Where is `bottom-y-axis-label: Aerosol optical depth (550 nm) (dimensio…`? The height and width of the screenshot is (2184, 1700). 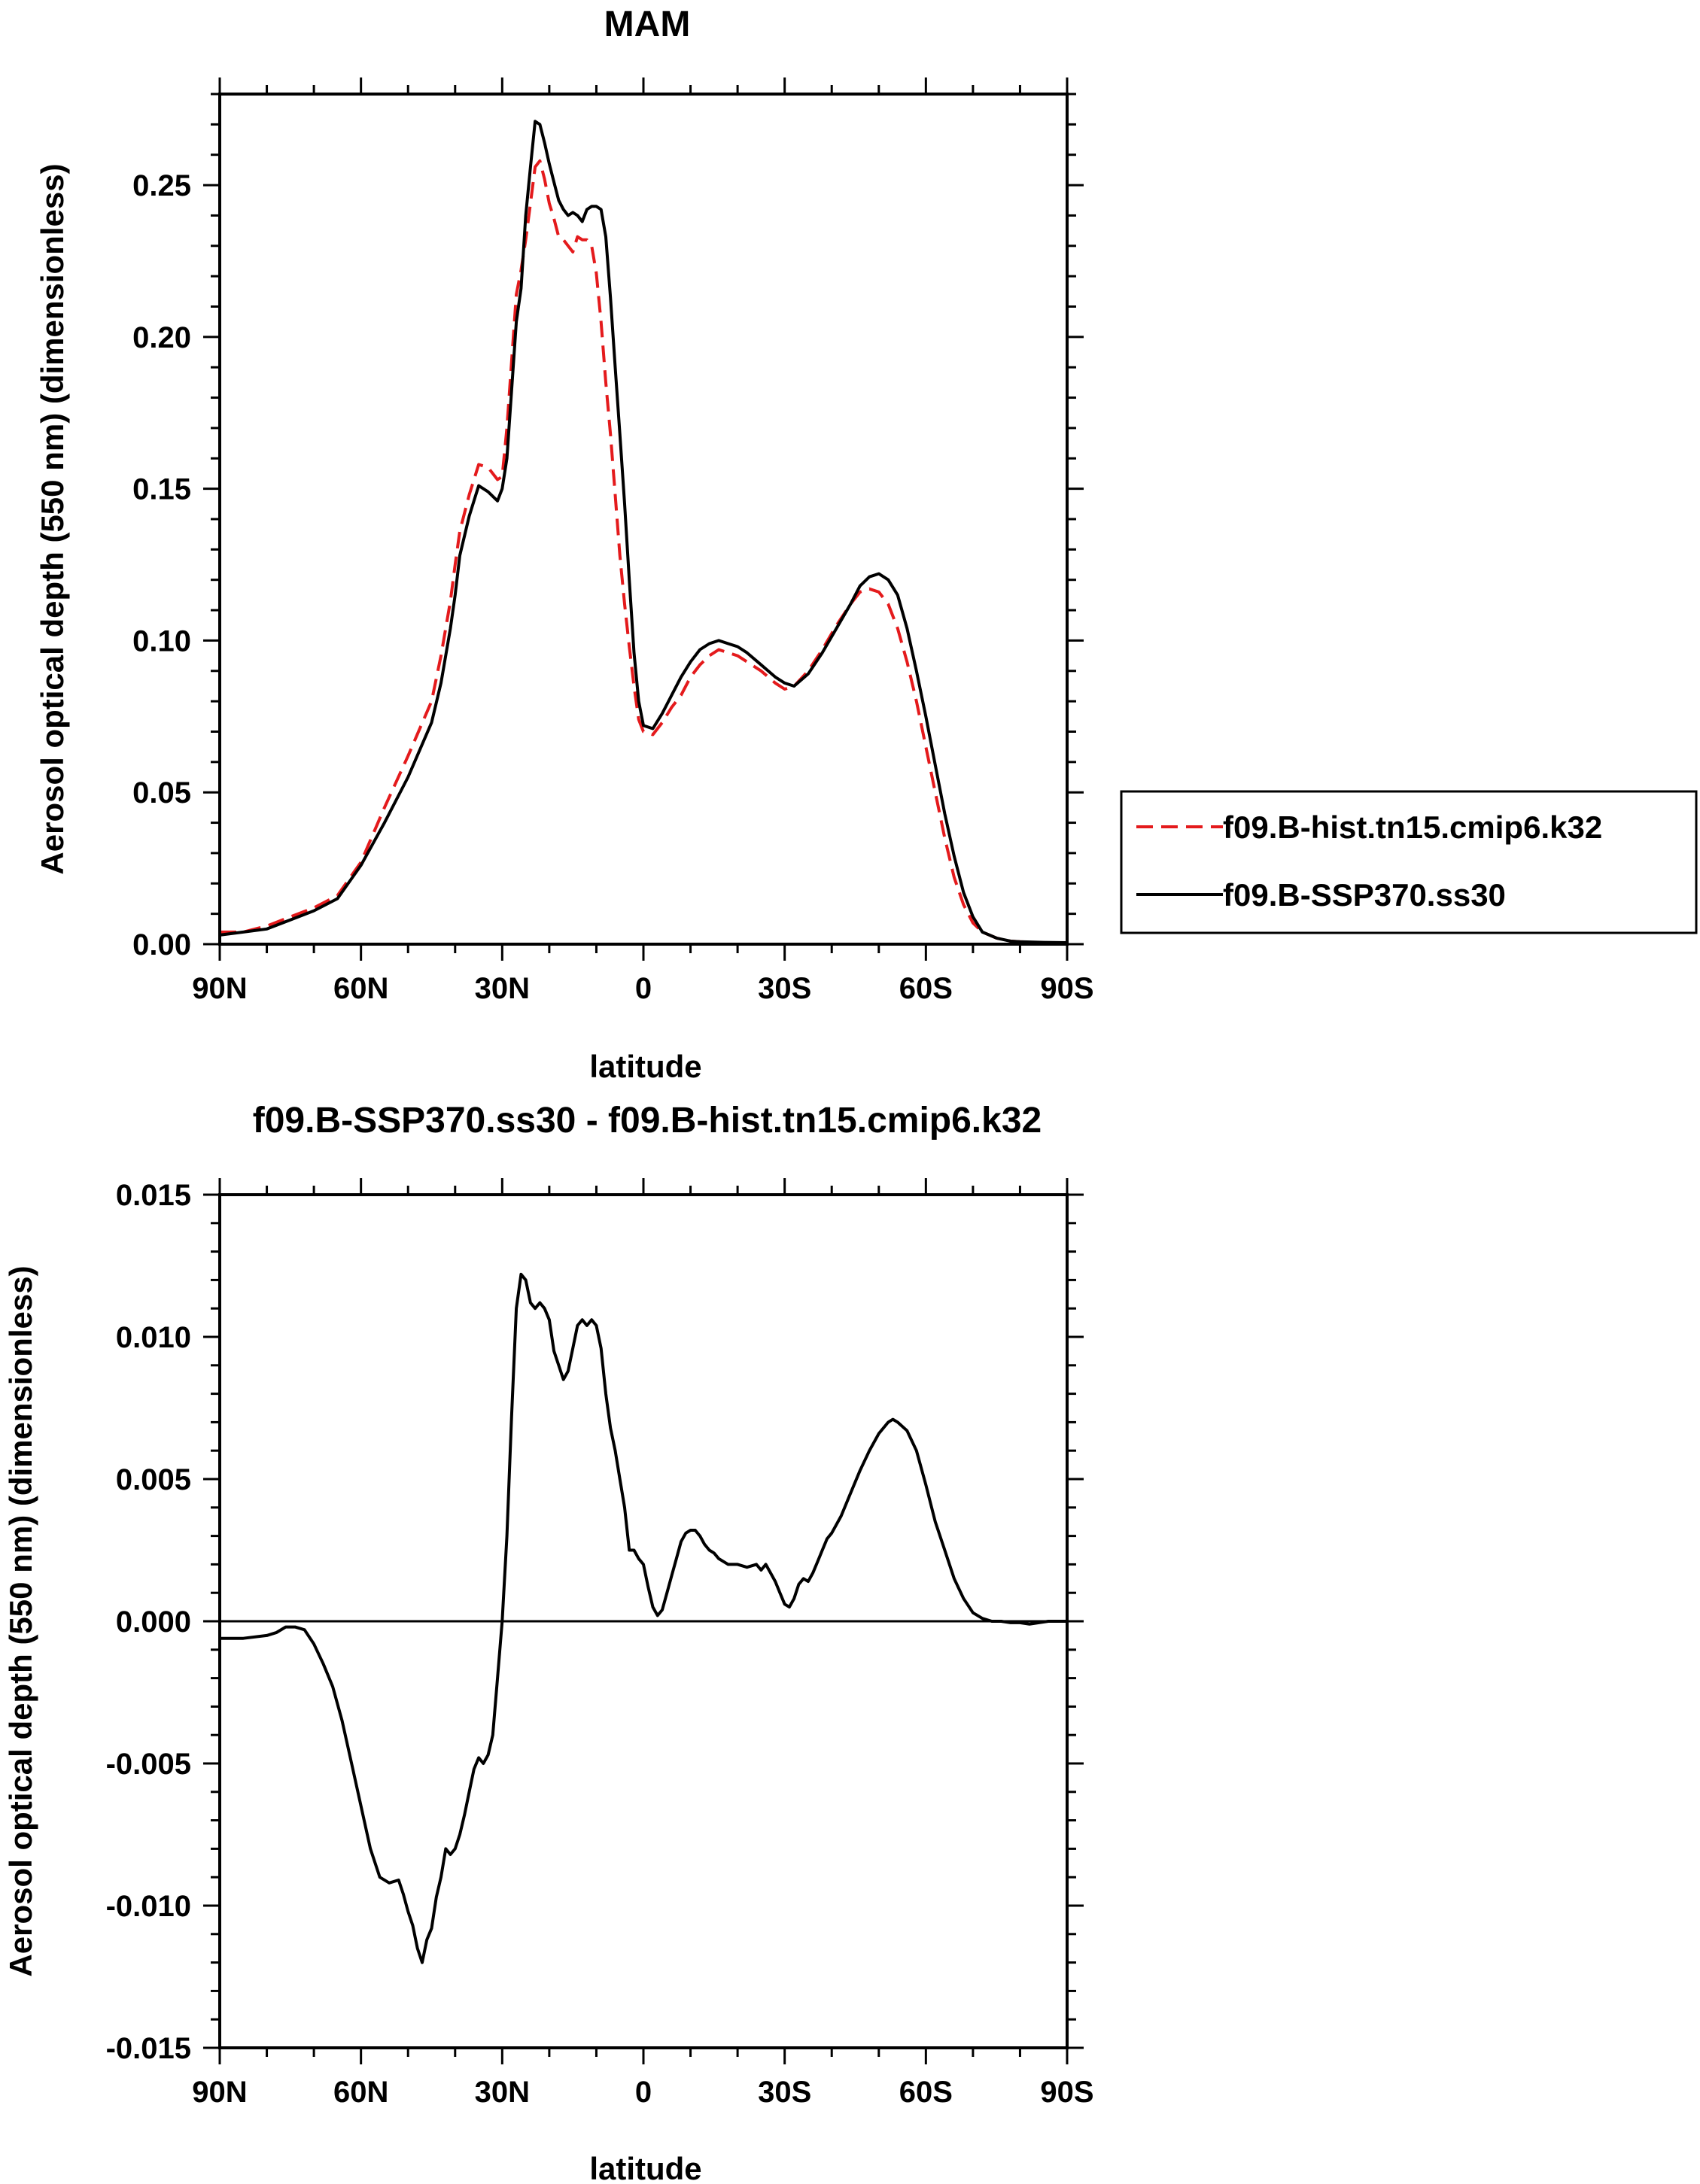 bottom-y-axis-label: Aerosol optical depth (550 nm) (dimensio… is located at coordinates (21, 1620).